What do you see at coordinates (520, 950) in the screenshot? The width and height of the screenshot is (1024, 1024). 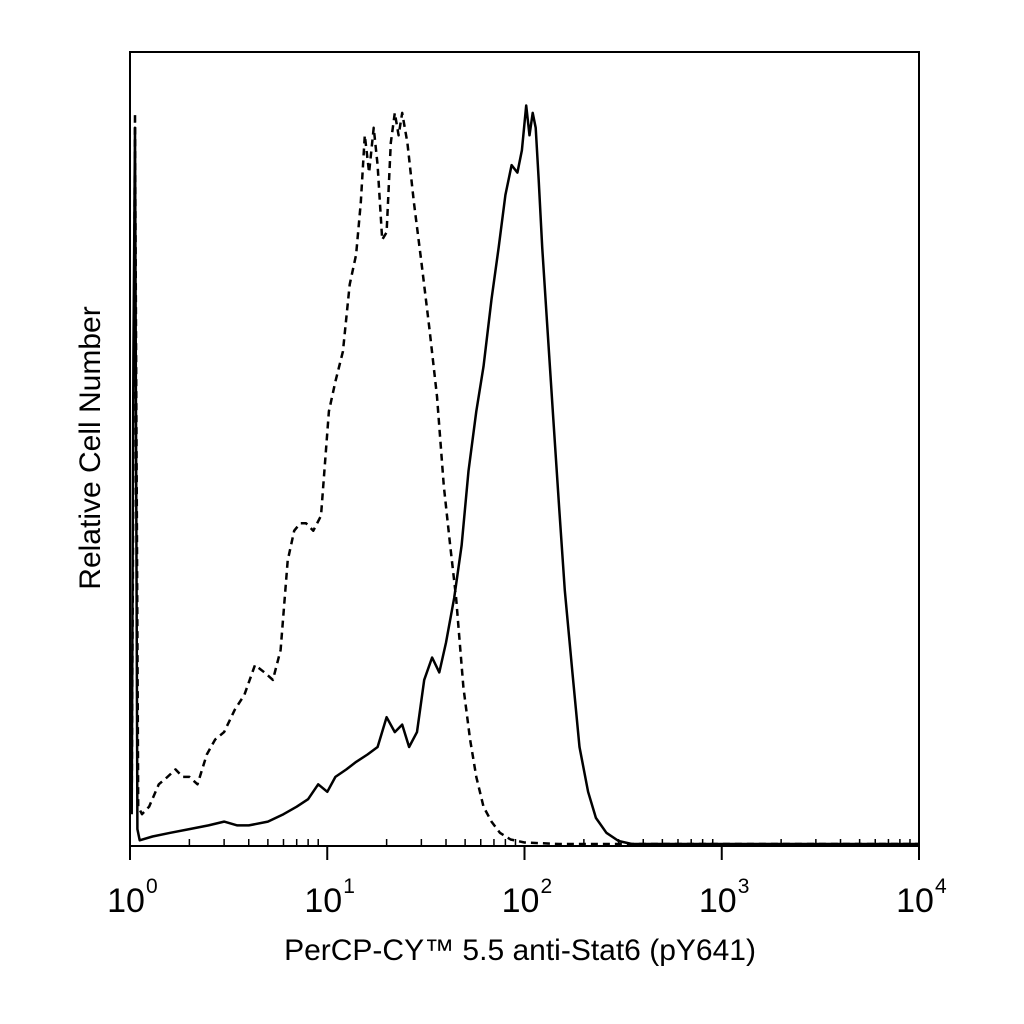 I see `x-axis-label: PerCP-CY™ 5.5 anti-Stat6 (pY641)` at bounding box center [520, 950].